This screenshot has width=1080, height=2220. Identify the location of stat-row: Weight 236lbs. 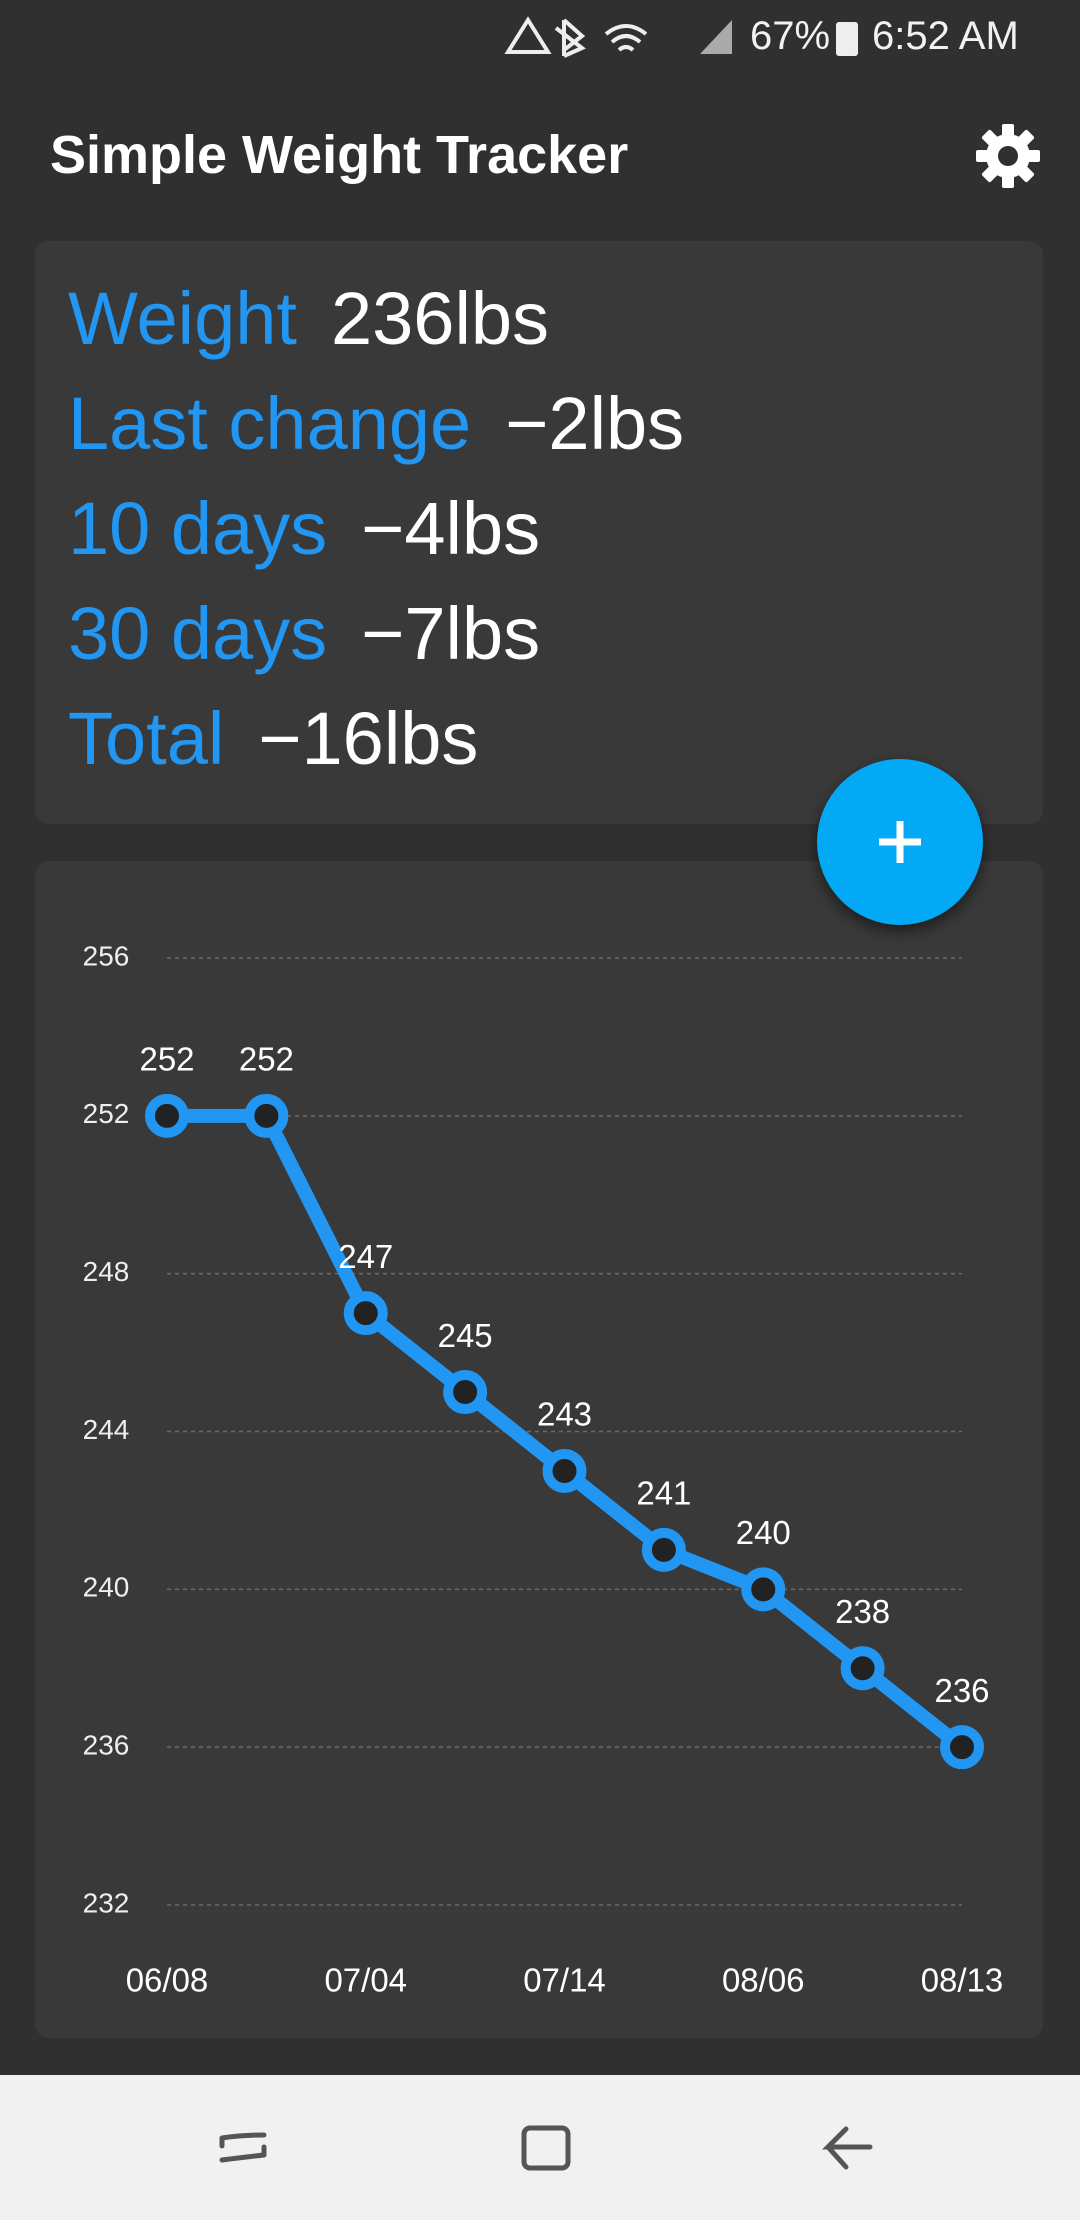
(308, 318).